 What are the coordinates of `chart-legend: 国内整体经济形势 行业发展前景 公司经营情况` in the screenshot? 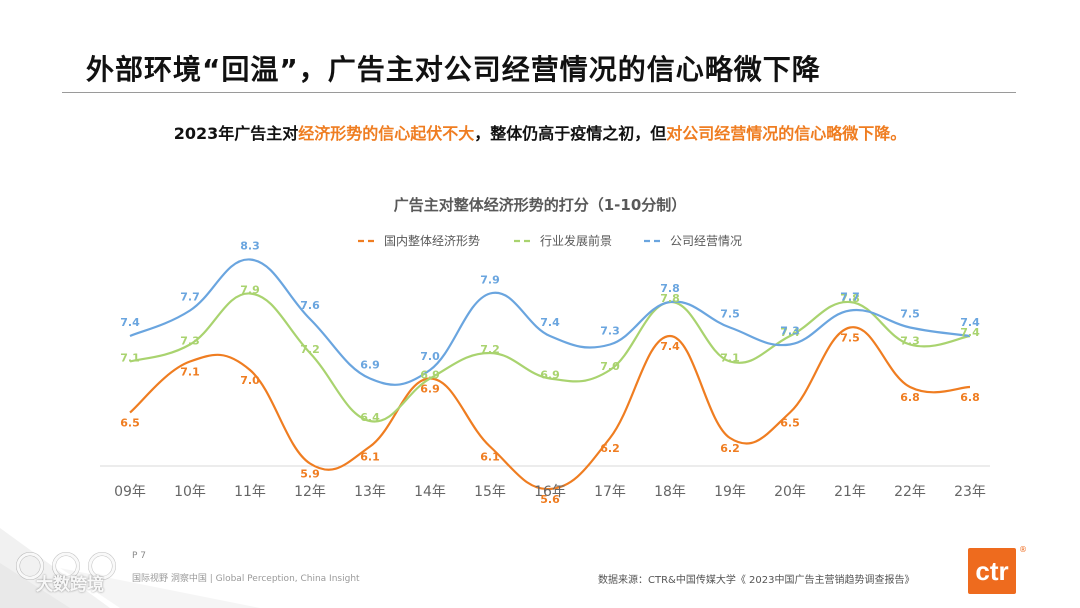 It's located at (550, 240).